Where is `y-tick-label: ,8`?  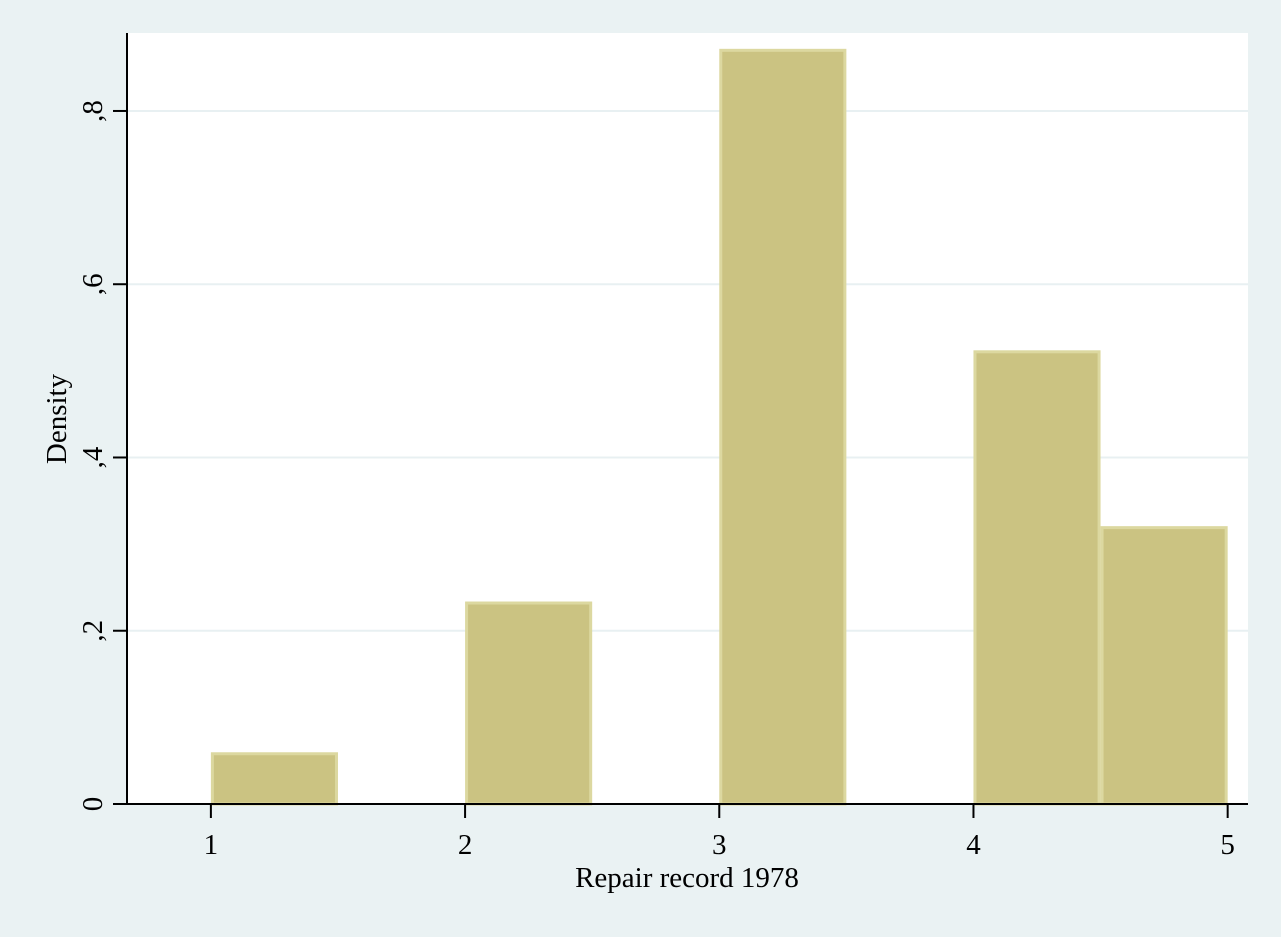 y-tick-label: ,8 is located at coordinates (93, 111).